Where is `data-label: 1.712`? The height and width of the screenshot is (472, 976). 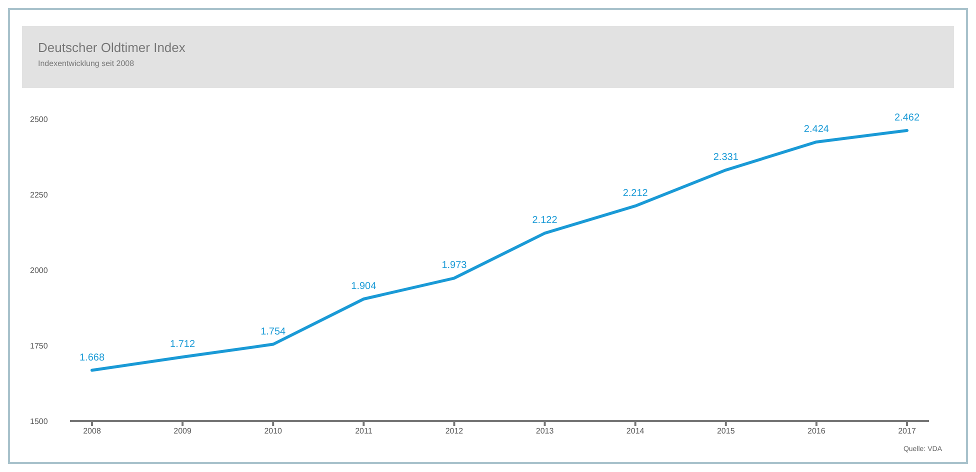 data-label: 1.712 is located at coordinates (183, 344).